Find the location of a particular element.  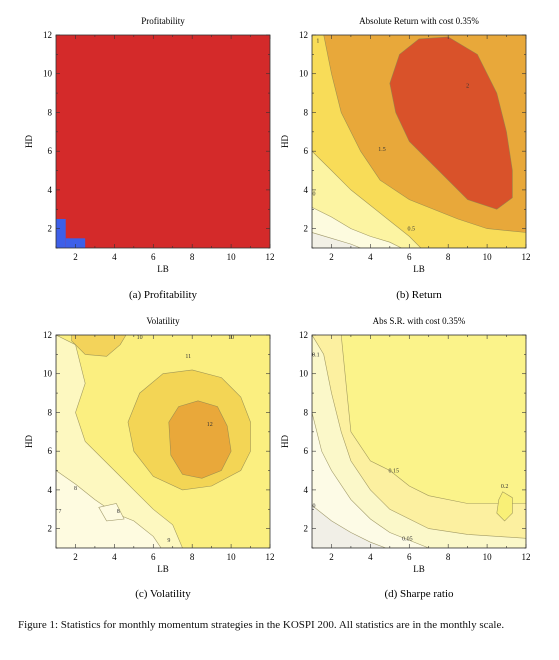

subfigure-caption: (c) Volatility is located at coordinates (163, 594).